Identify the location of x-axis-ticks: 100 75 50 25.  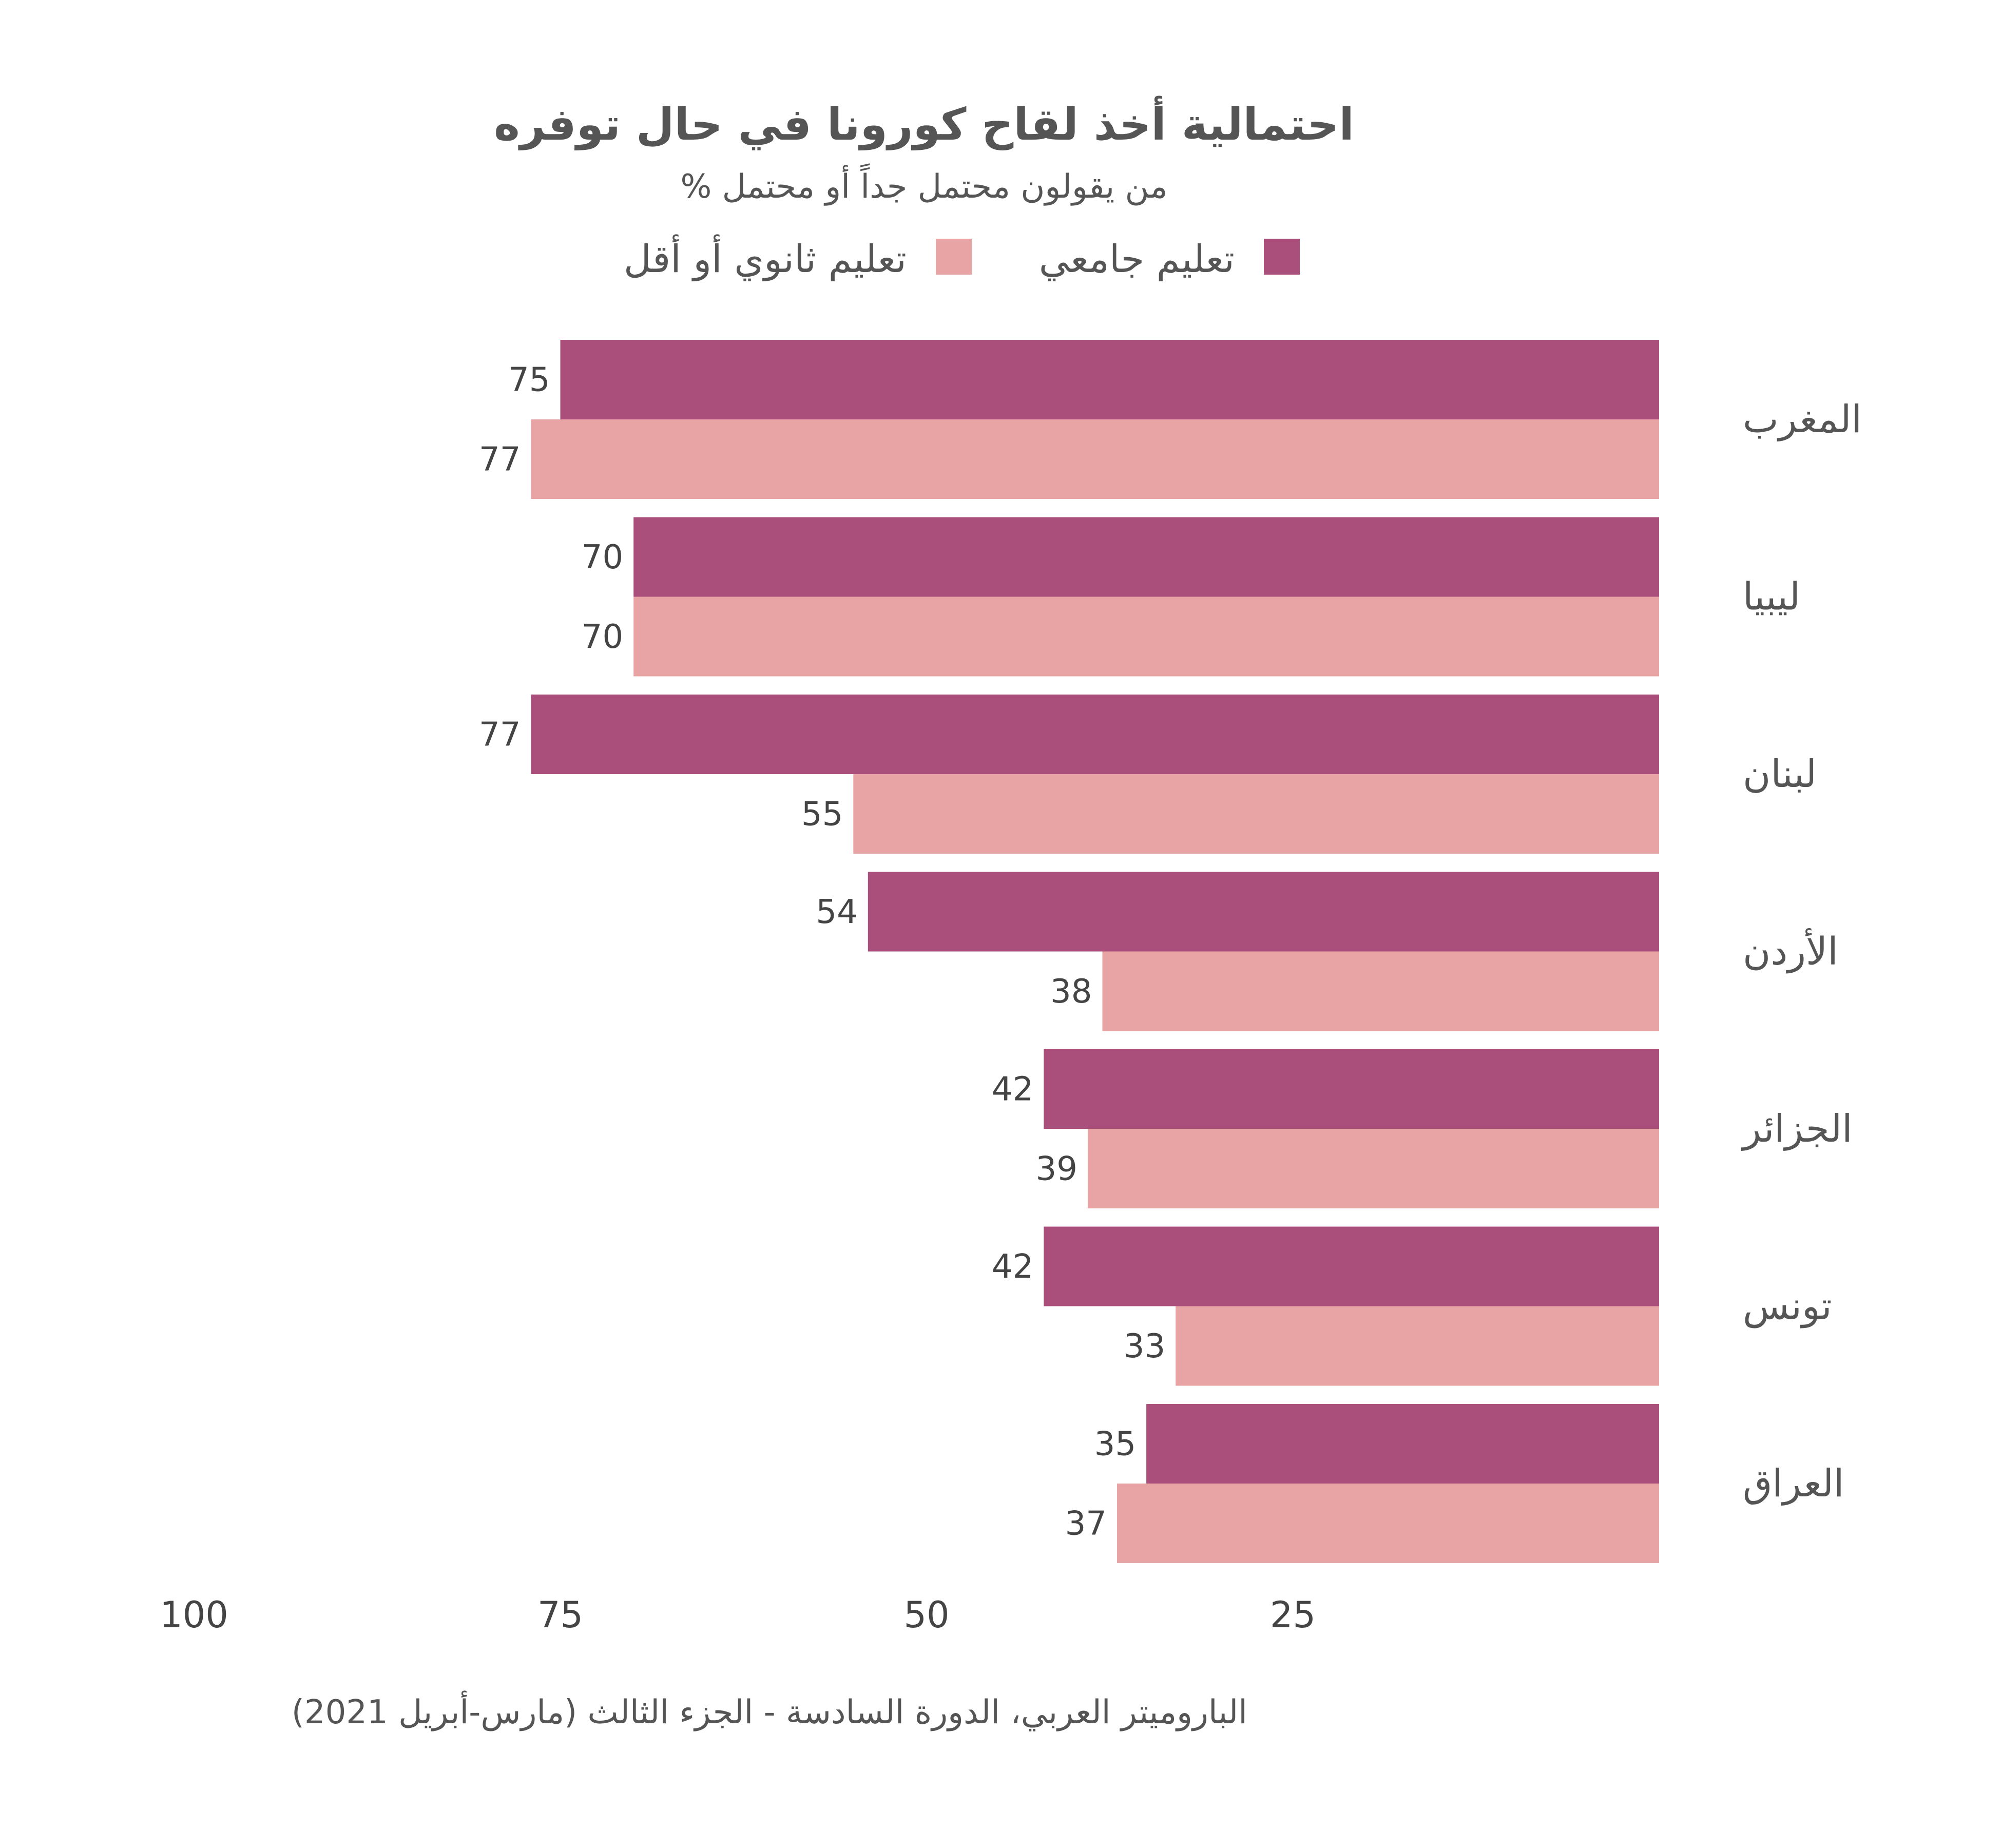
(738, 1615).